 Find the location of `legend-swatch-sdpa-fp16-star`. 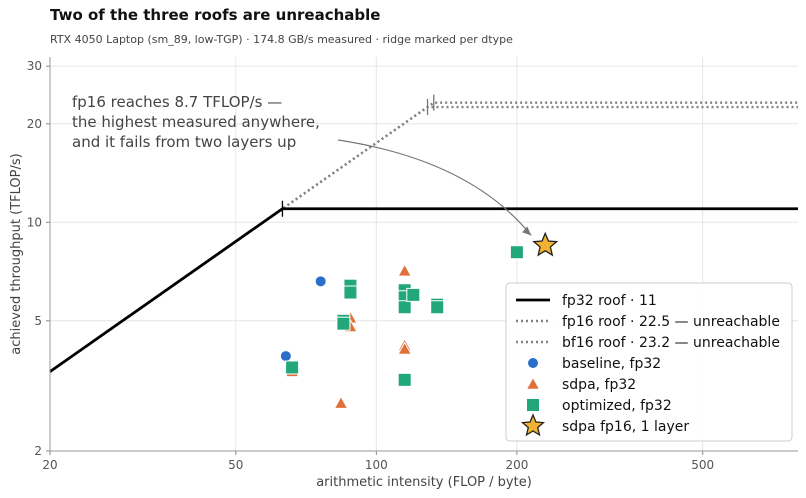

legend-swatch-sdpa-fp16-star is located at coordinates (533, 425).